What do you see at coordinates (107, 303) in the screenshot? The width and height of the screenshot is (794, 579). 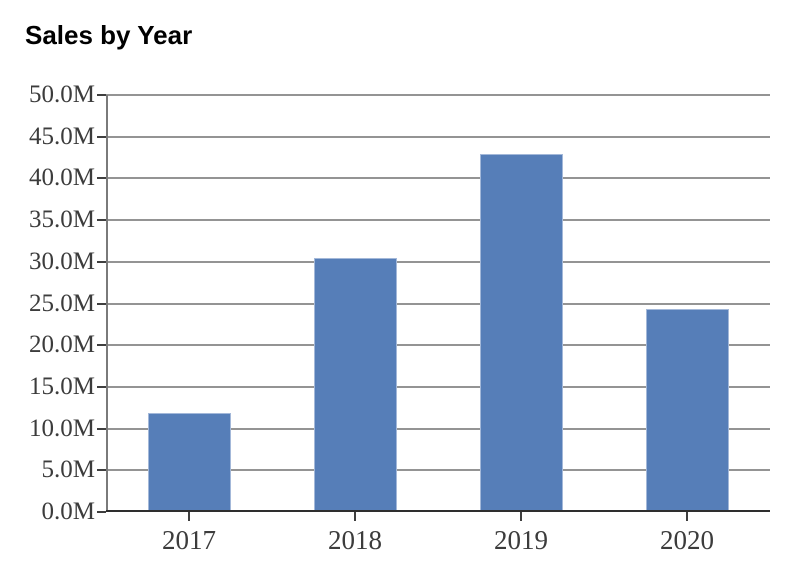 I see `y-axis-line` at bounding box center [107, 303].